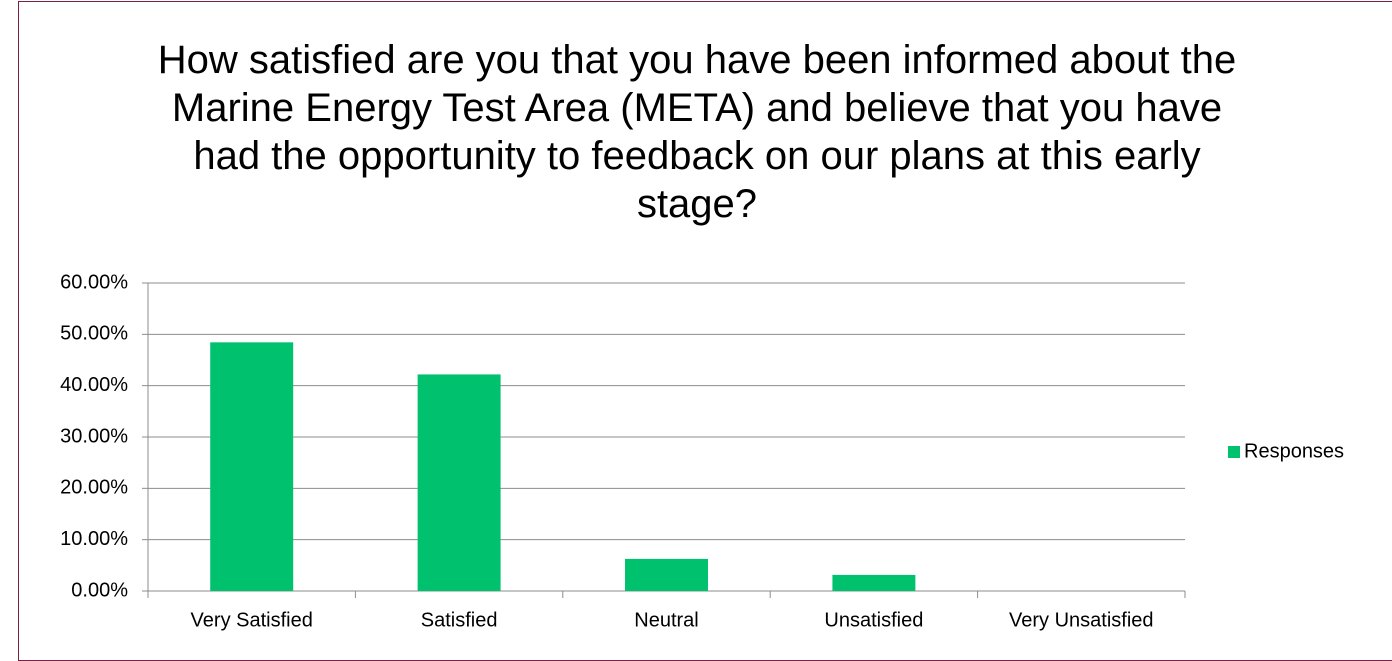 Image resolution: width=1392 pixels, height=661 pixels. What do you see at coordinates (1294, 451) in the screenshot?
I see `legend-label: Responses` at bounding box center [1294, 451].